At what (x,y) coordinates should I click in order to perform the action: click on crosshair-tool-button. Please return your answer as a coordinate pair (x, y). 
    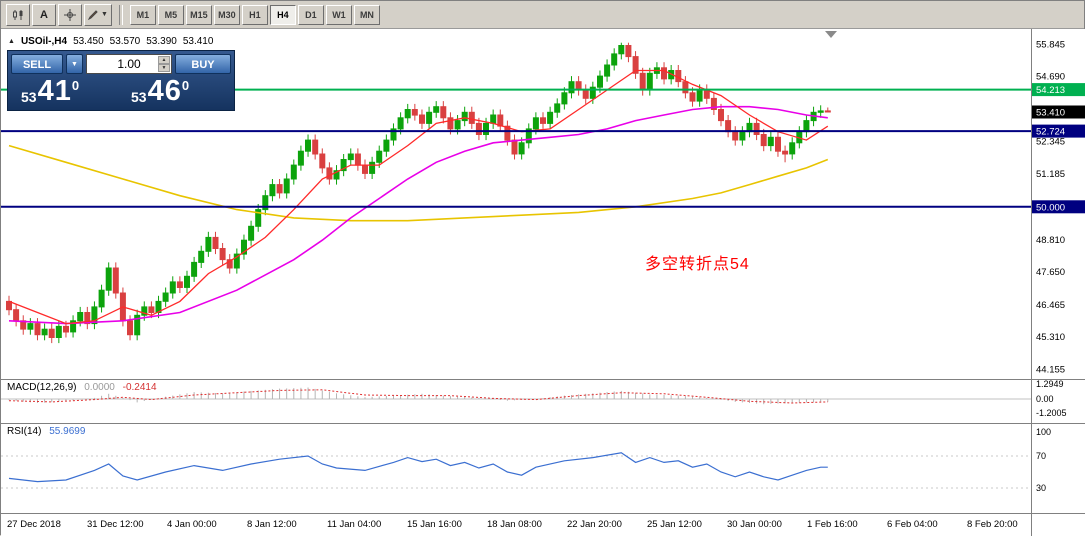
    Looking at the image, I should click on (70, 15).